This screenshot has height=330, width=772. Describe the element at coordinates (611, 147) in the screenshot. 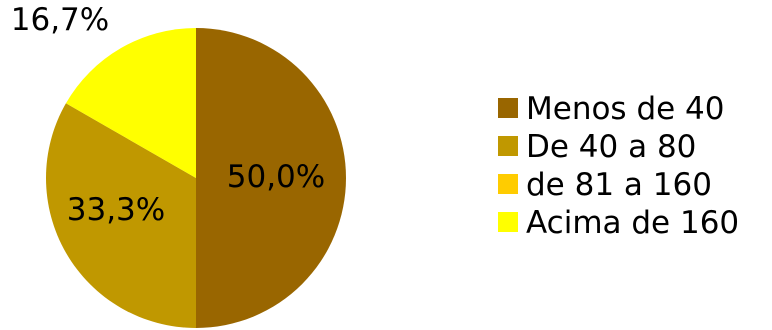

I see `legend-label-de-40-a-80: De 40 a 80` at that location.